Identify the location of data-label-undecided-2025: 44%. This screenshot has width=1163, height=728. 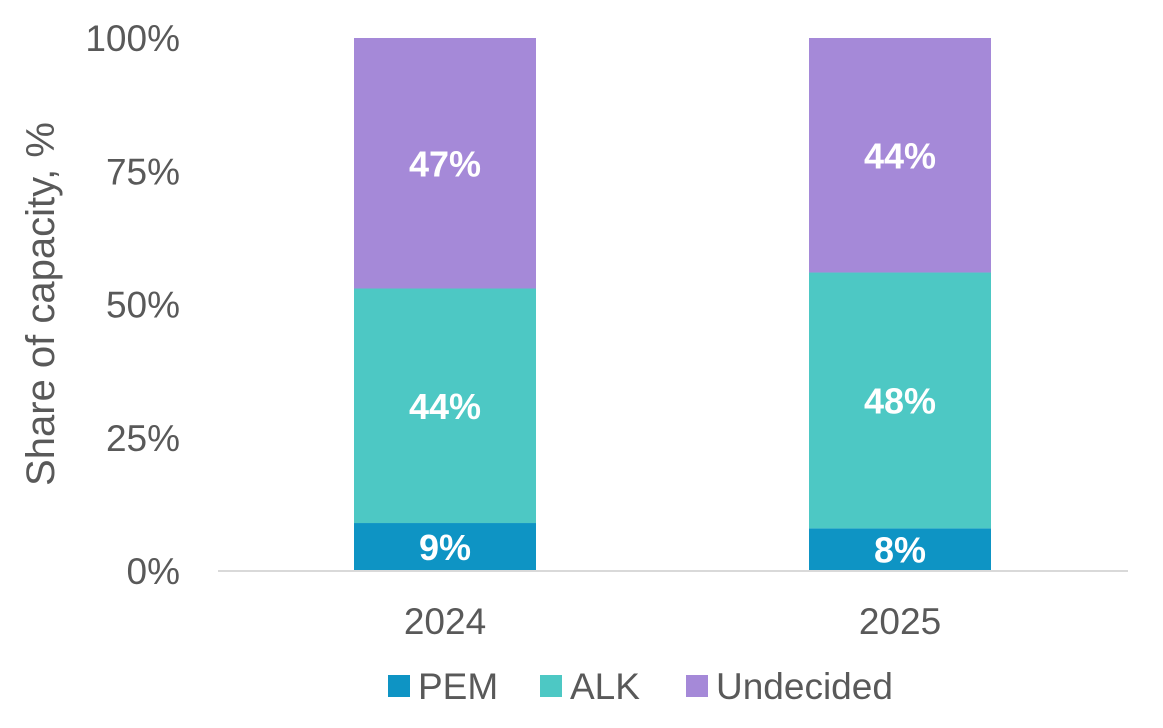
(900, 155).